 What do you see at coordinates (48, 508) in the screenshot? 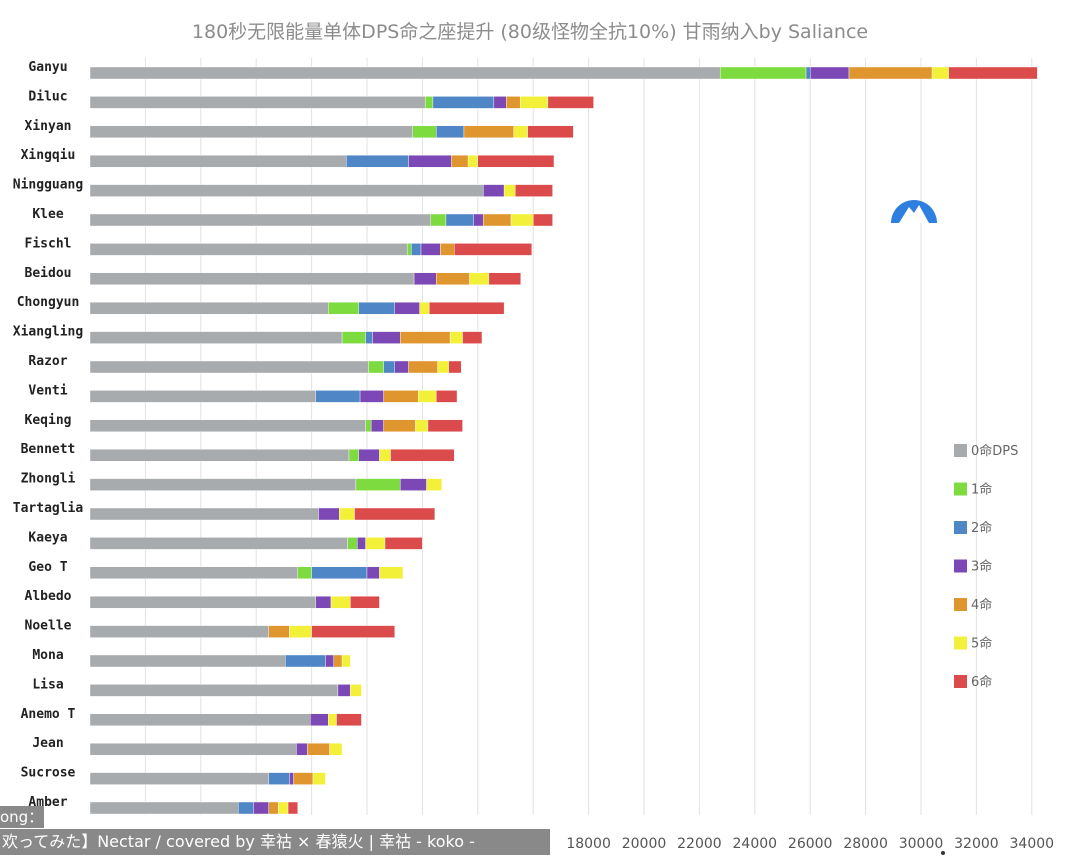
I see `category-label: Tartaglia` at bounding box center [48, 508].